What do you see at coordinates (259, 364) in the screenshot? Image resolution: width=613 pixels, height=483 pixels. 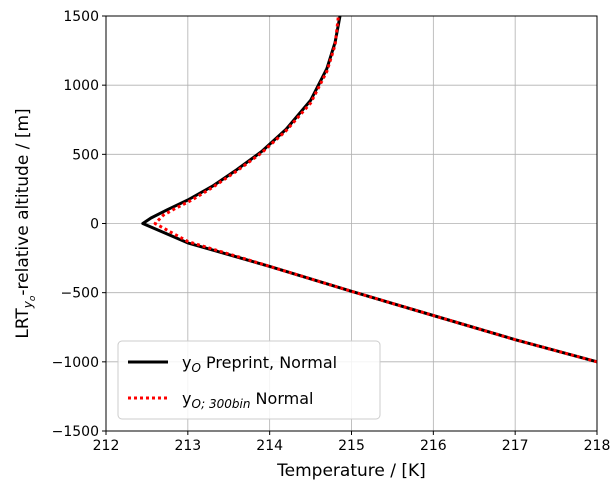 I see `legend-label: yO Preprint, Normal` at bounding box center [259, 364].